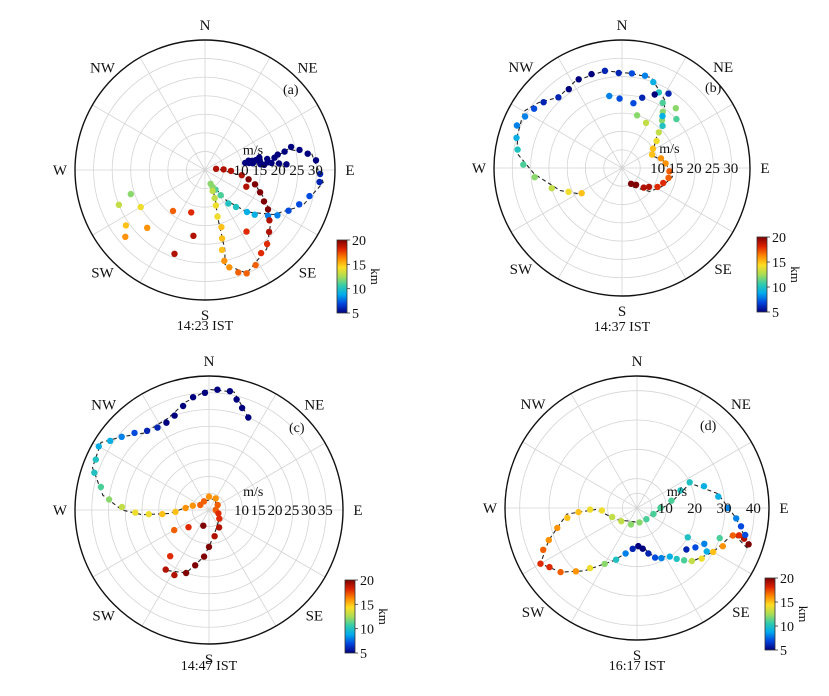  What do you see at coordinates (753, 509) in the screenshot?
I see `radial-tick-label: 40` at bounding box center [753, 509].